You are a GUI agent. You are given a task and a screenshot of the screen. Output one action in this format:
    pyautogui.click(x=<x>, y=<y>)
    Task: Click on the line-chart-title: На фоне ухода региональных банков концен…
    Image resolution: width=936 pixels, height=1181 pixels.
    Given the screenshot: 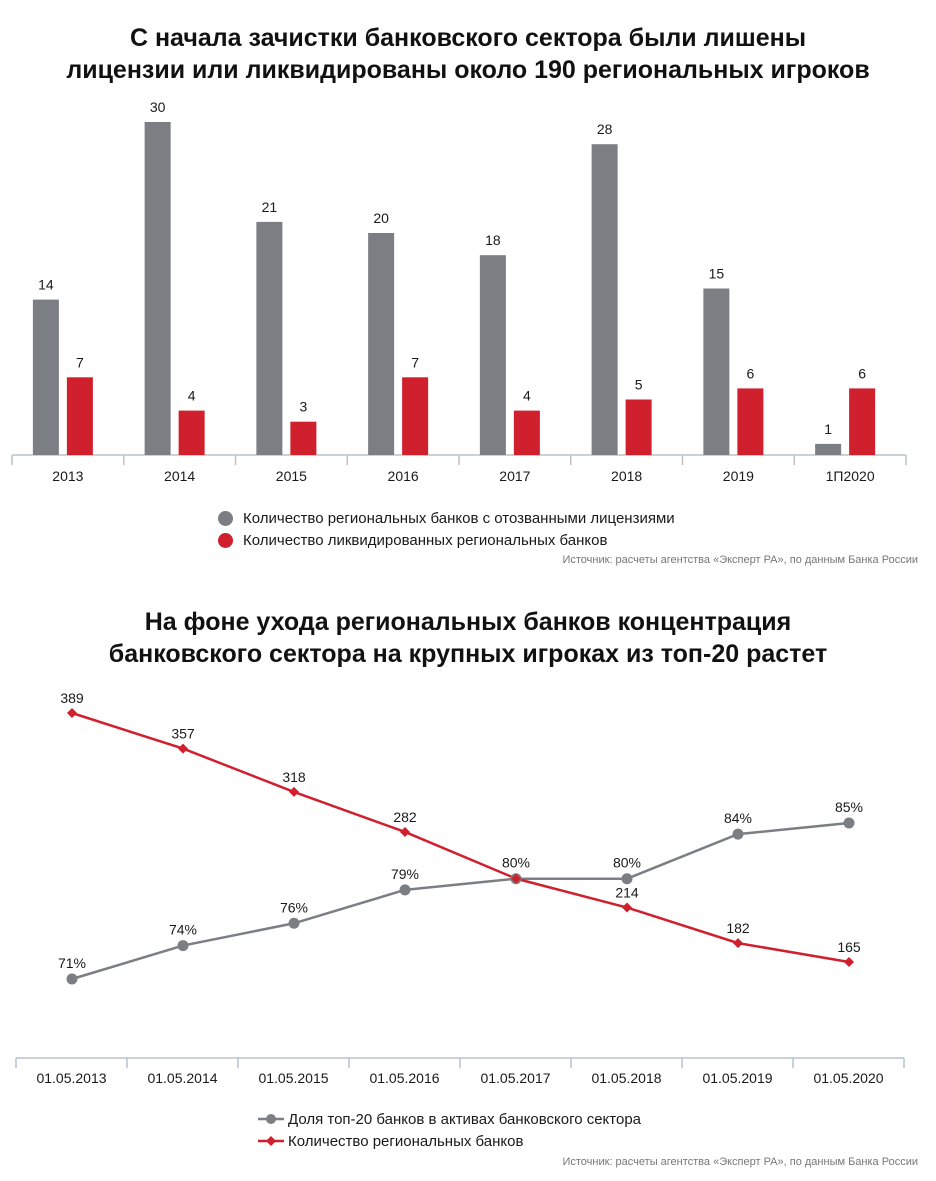 What is the action you would take?
    pyautogui.click(x=468, y=638)
    